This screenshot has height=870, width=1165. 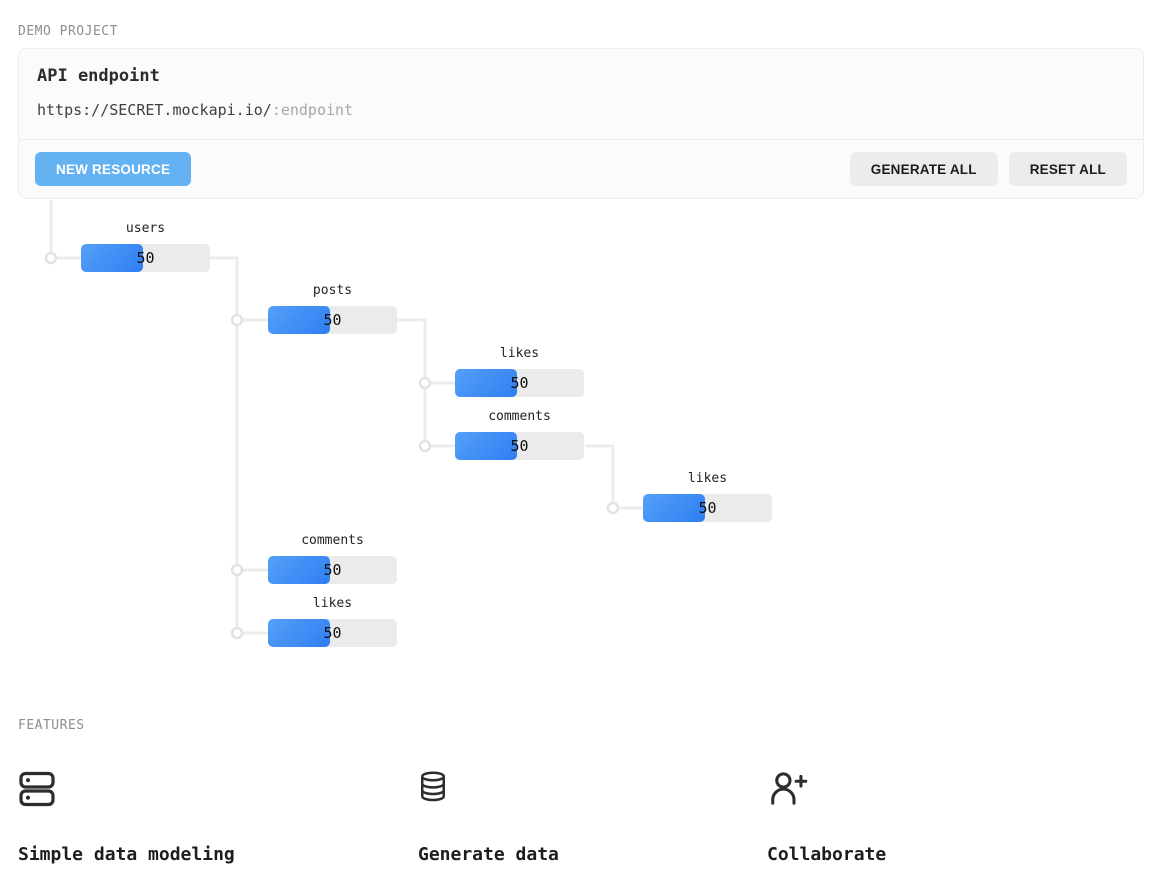 I want to click on resource-name: users, so click(x=145, y=228).